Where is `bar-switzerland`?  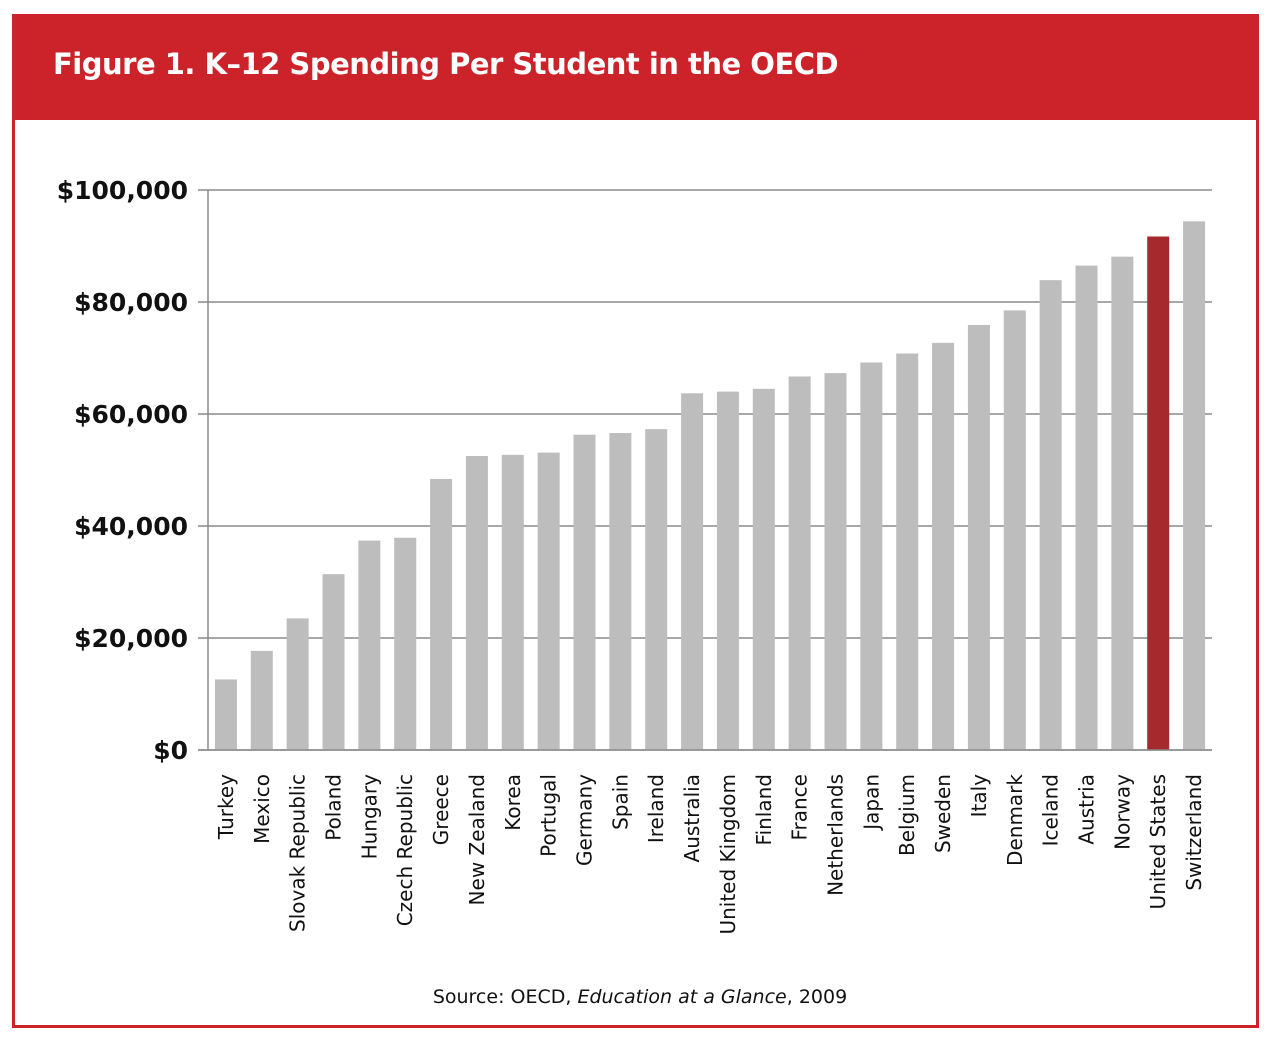 bar-switzerland is located at coordinates (1194, 486).